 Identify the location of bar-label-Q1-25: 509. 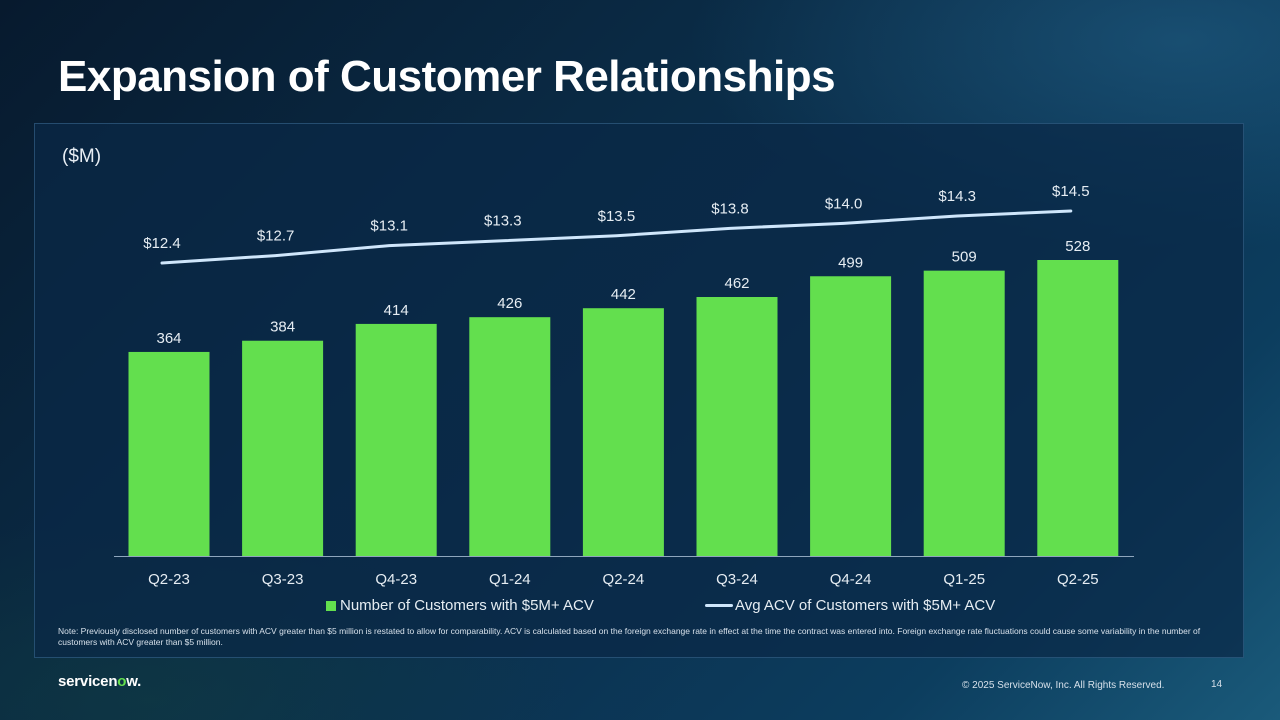
(964, 257).